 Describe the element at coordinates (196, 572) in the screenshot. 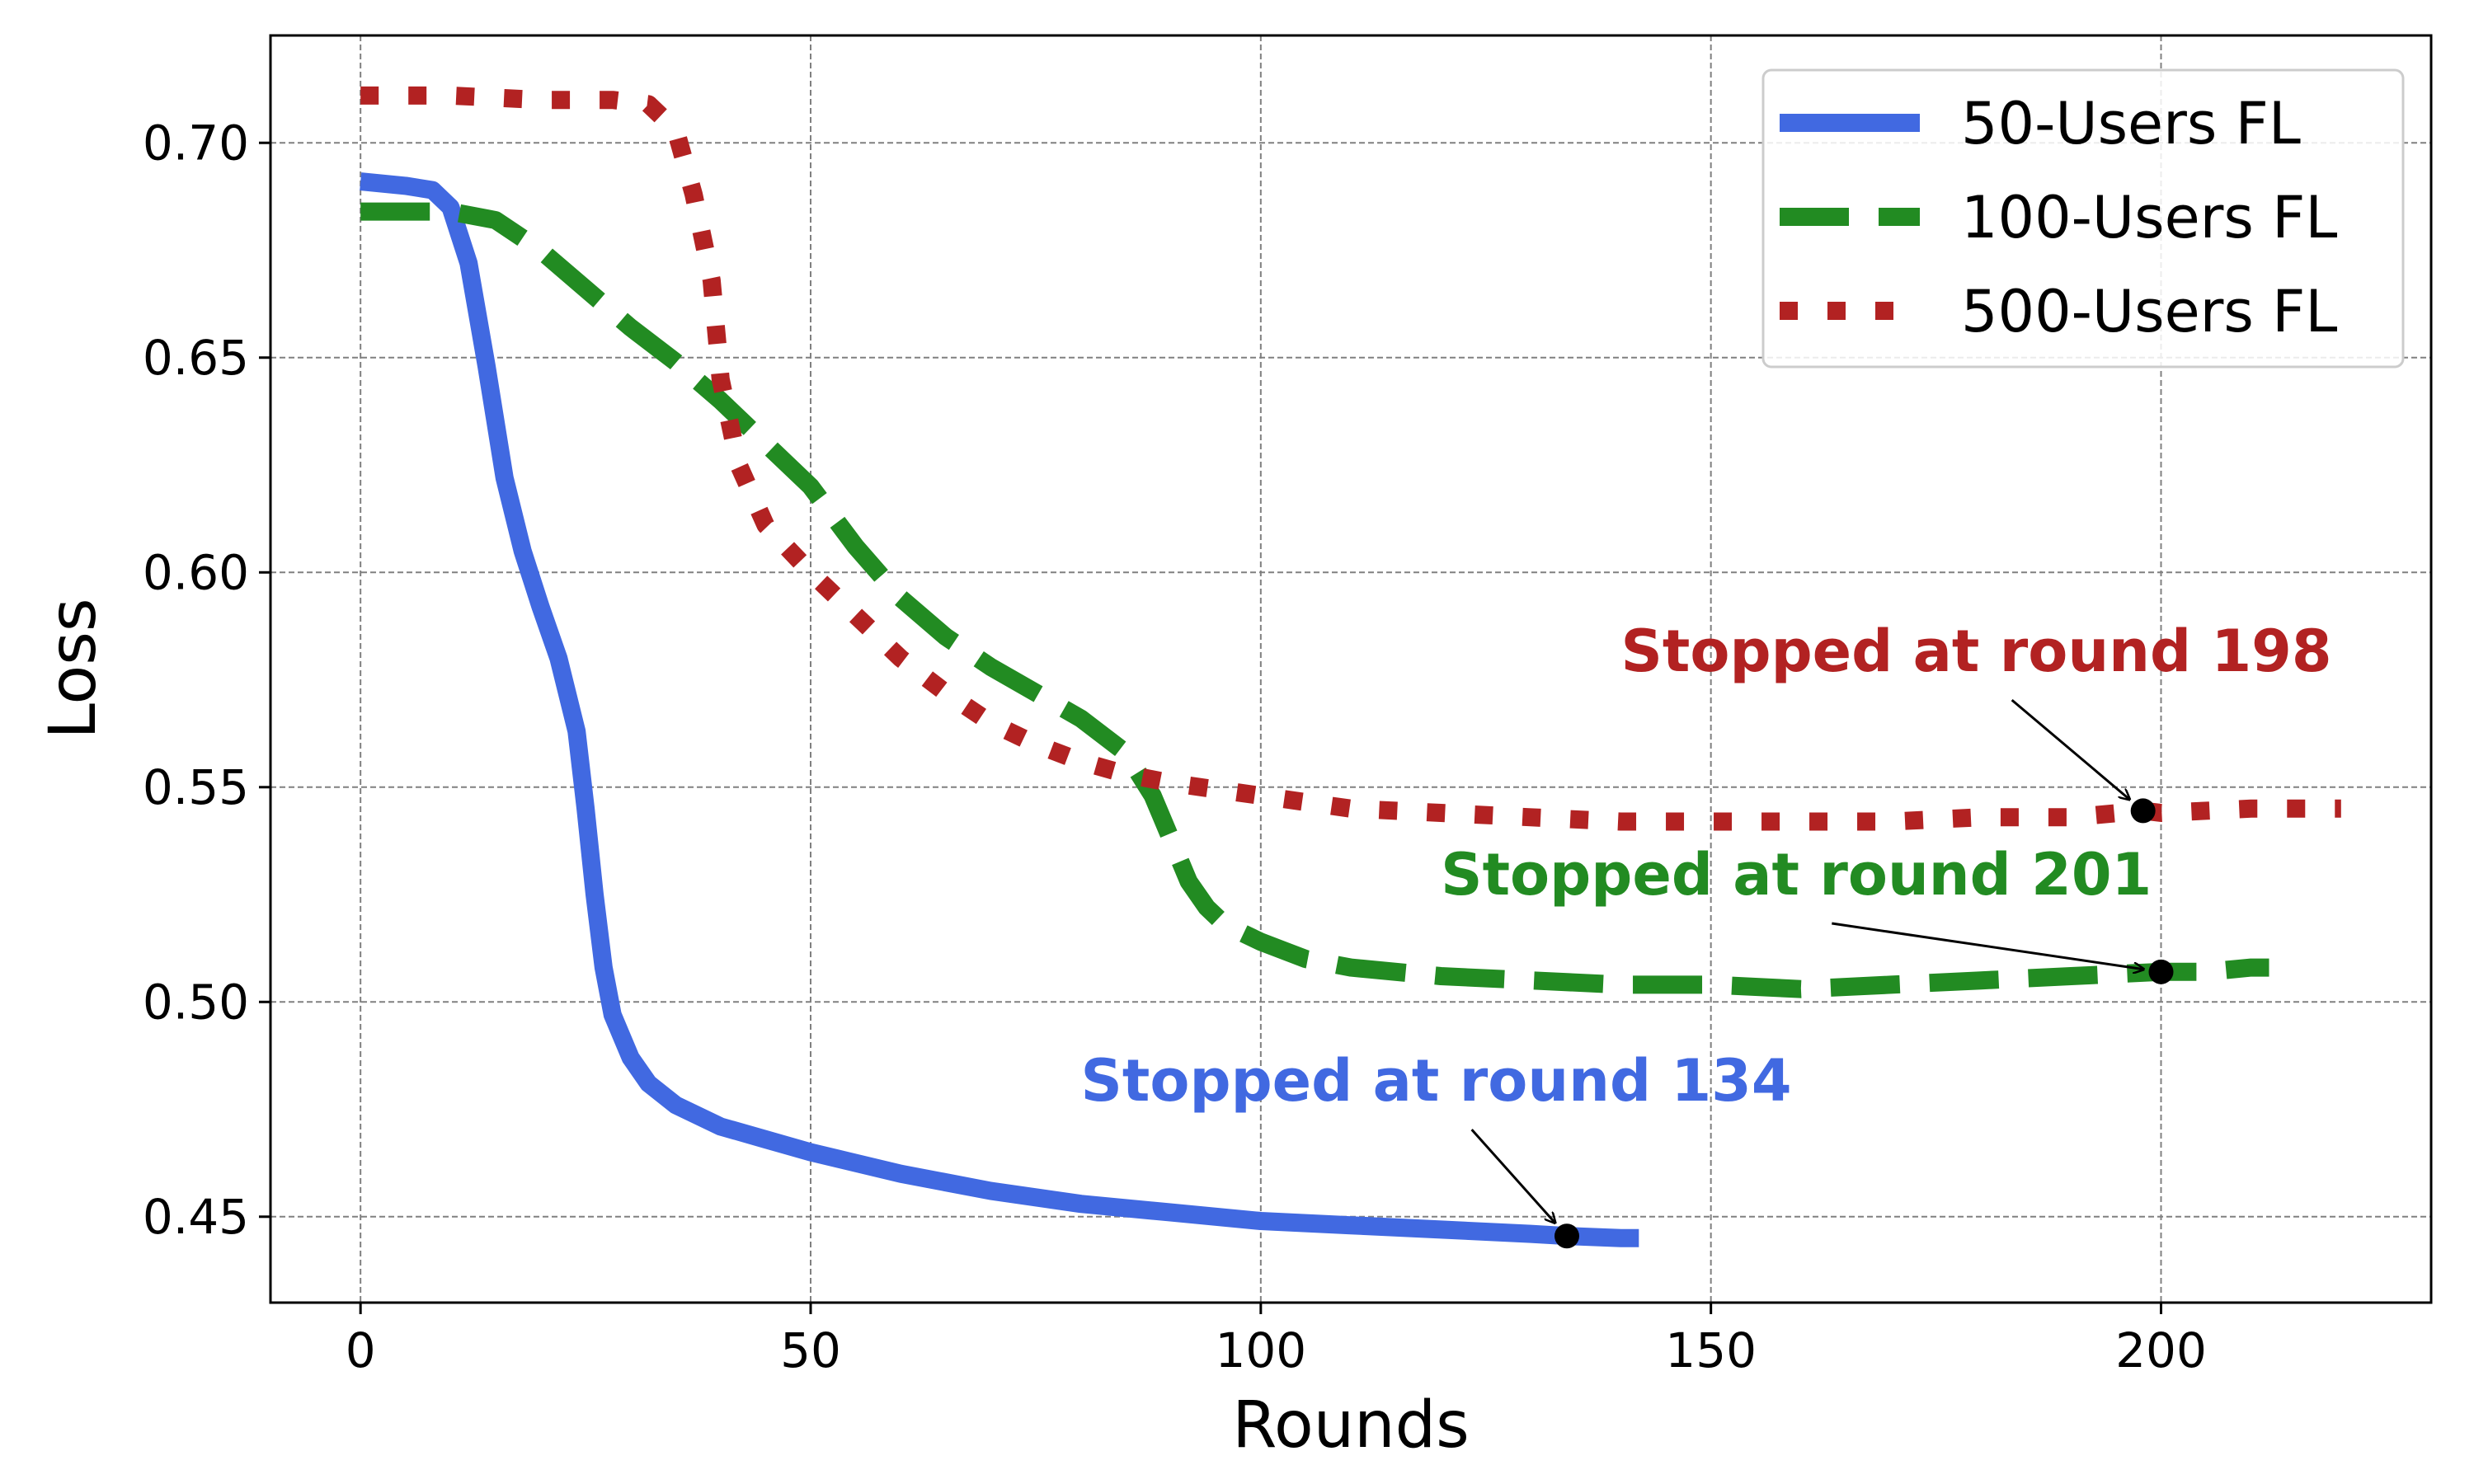

I see `y-tick-label: 0.60` at that location.